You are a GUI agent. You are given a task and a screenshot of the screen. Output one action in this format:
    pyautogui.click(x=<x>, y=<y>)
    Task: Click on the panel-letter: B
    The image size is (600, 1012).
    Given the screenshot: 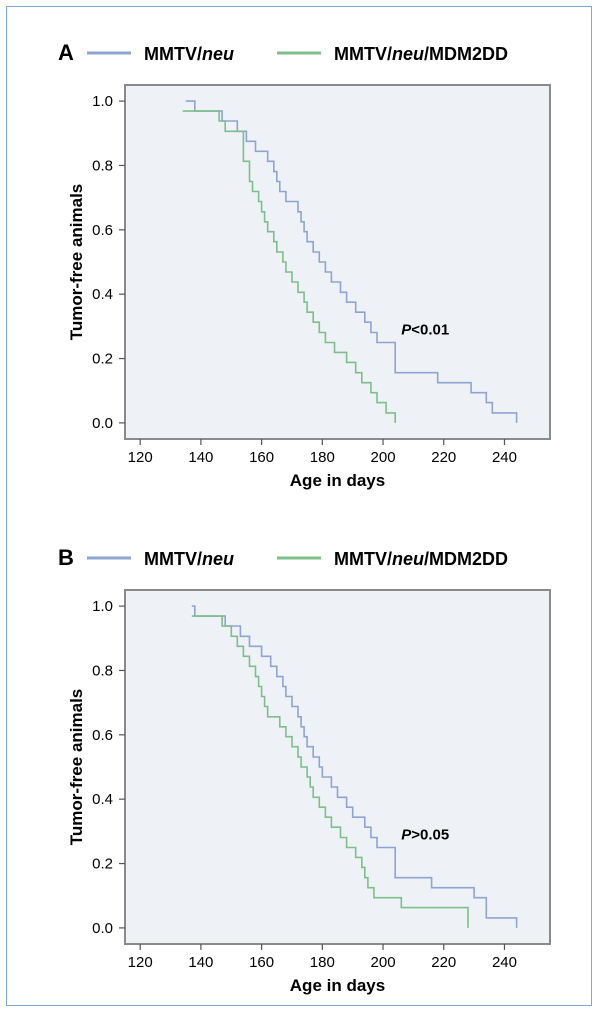 What is the action you would take?
    pyautogui.click(x=66, y=557)
    